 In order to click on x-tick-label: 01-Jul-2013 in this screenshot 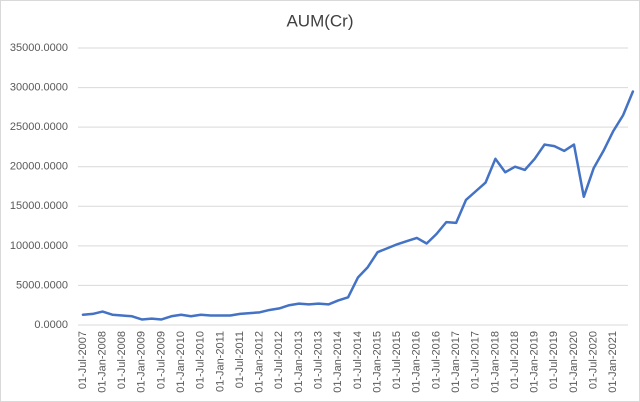, I will do `click(319, 360)`.